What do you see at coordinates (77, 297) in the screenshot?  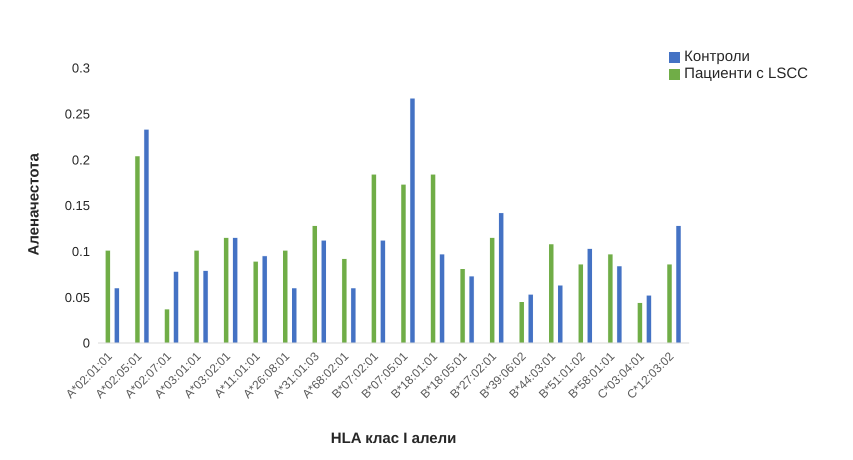 I see `y-tick-label: 0.05` at bounding box center [77, 297].